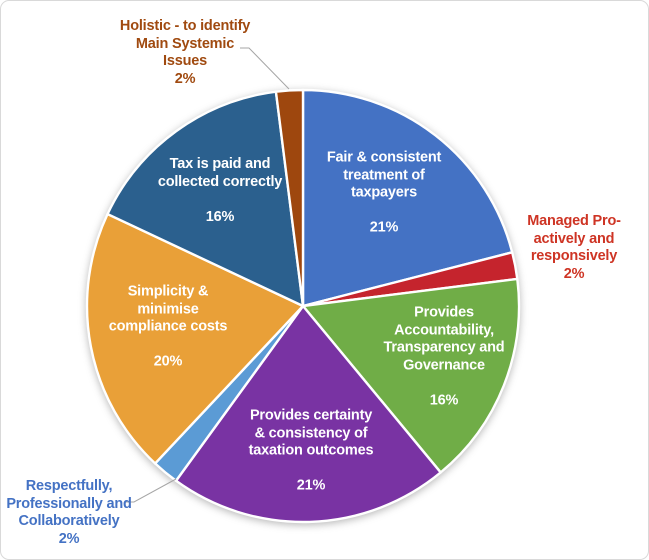  Describe the element at coordinates (411, 375) in the screenshot. I see `pie-slice-accountability-transparency-governance` at that location.